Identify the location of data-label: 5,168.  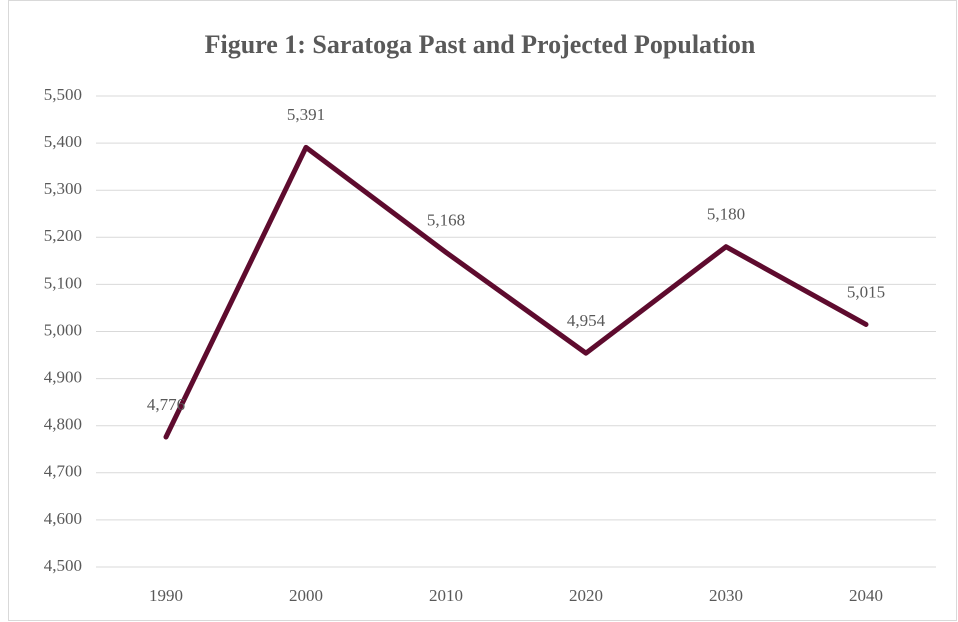
(446, 219).